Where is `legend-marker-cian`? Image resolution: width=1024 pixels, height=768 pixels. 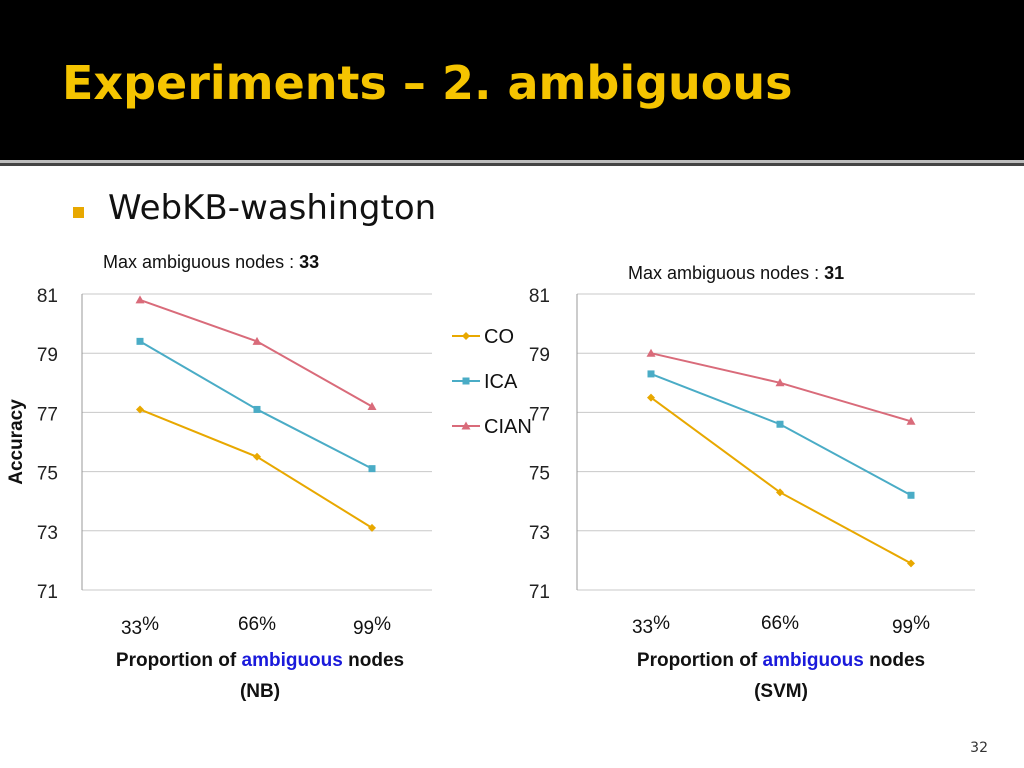
legend-marker-cian is located at coordinates (466, 425).